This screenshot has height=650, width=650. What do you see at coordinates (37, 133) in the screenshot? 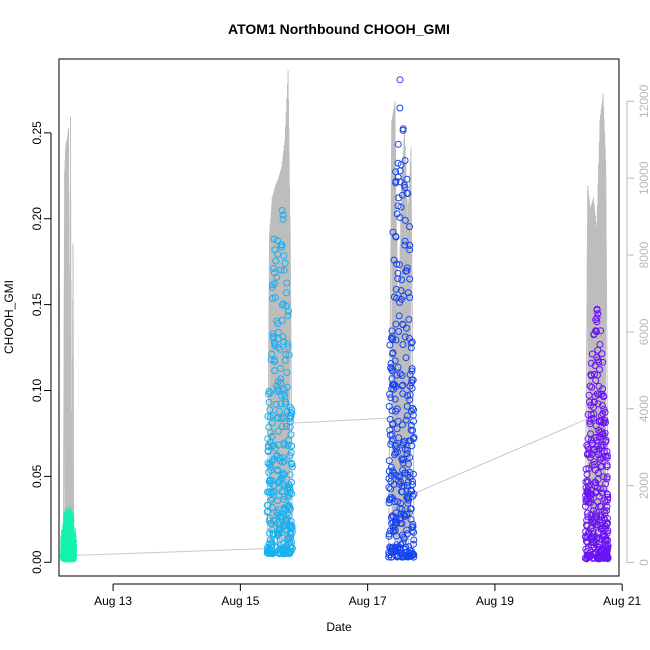
I see `y-tick-label: 0.25` at bounding box center [37, 133].